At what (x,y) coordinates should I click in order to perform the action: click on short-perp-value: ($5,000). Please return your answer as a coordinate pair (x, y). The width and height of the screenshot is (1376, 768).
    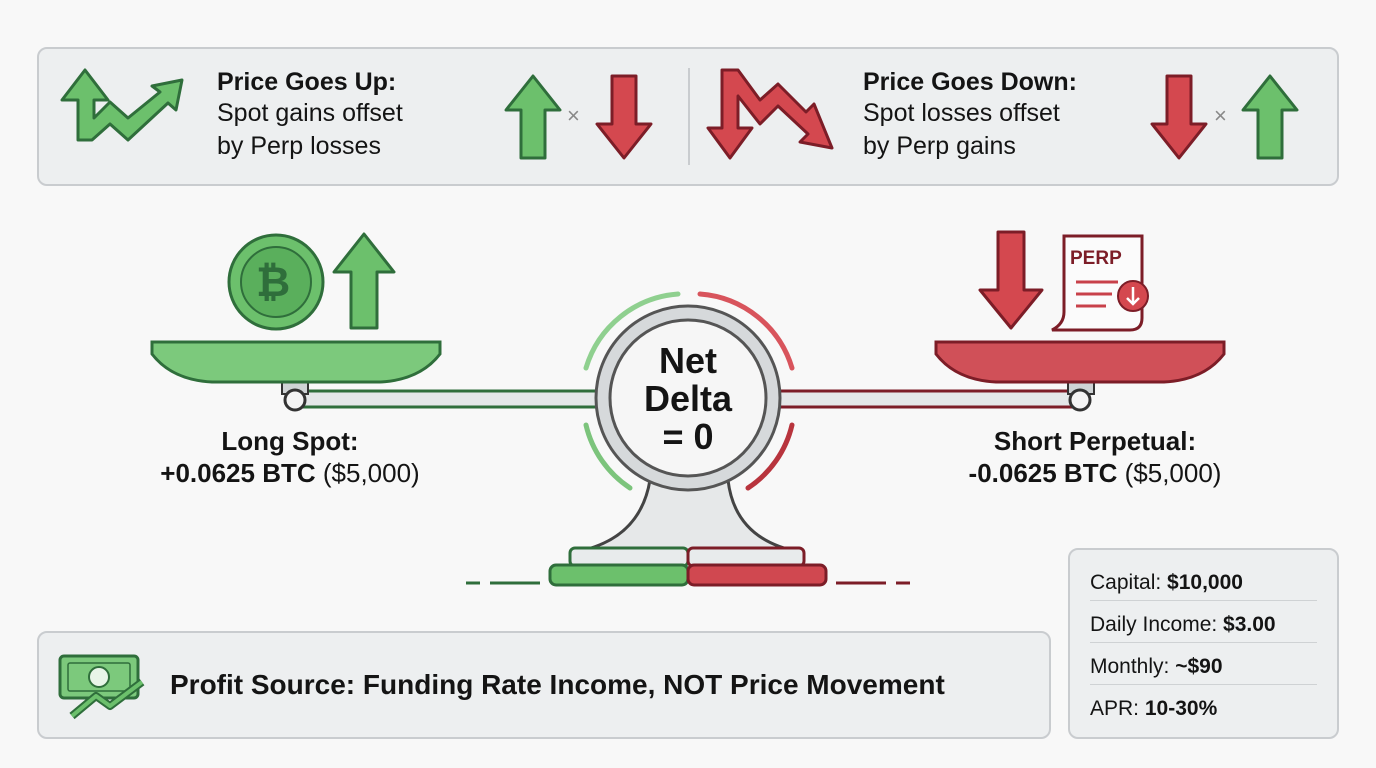
    Looking at the image, I should click on (1173, 473).